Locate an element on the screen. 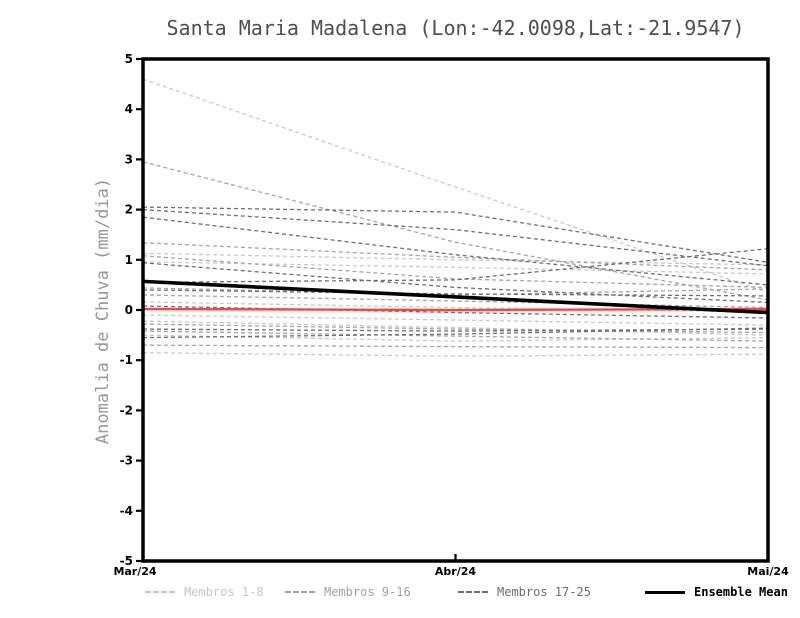 The width and height of the screenshot is (800, 618). legend-item-membros-17-25: Membros 17-25 is located at coordinates (524, 592).